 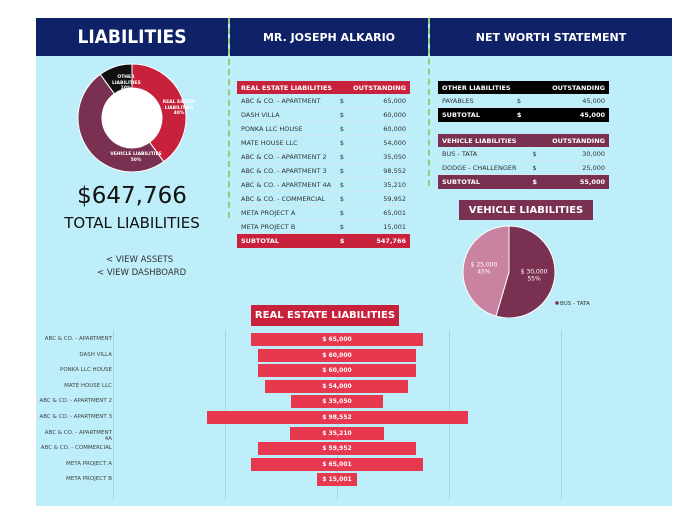 I want to click on bar-category-label: ABC & CO. - APARTMENT 2, so click(x=75, y=401).